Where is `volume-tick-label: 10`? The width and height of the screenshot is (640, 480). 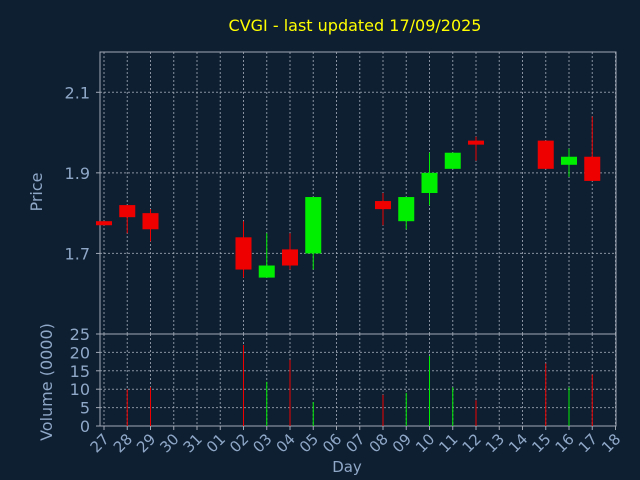 volume-tick-label: 10 is located at coordinates (80, 389).